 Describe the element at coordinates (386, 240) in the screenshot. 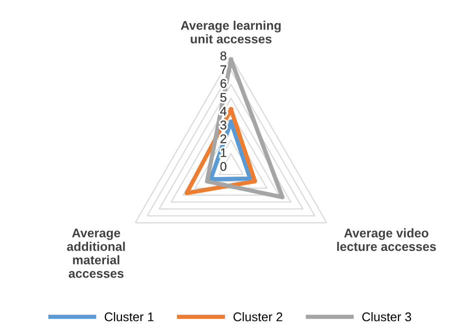

I see `spoke-label: Average video lecture accesses` at that location.